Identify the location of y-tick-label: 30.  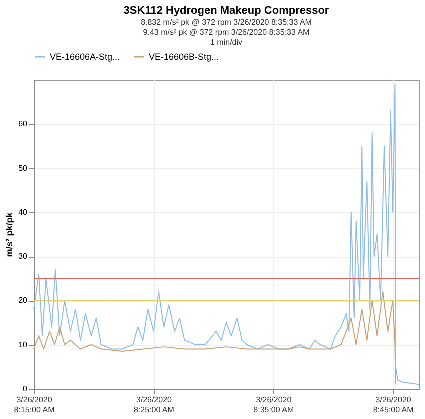
(23, 257).